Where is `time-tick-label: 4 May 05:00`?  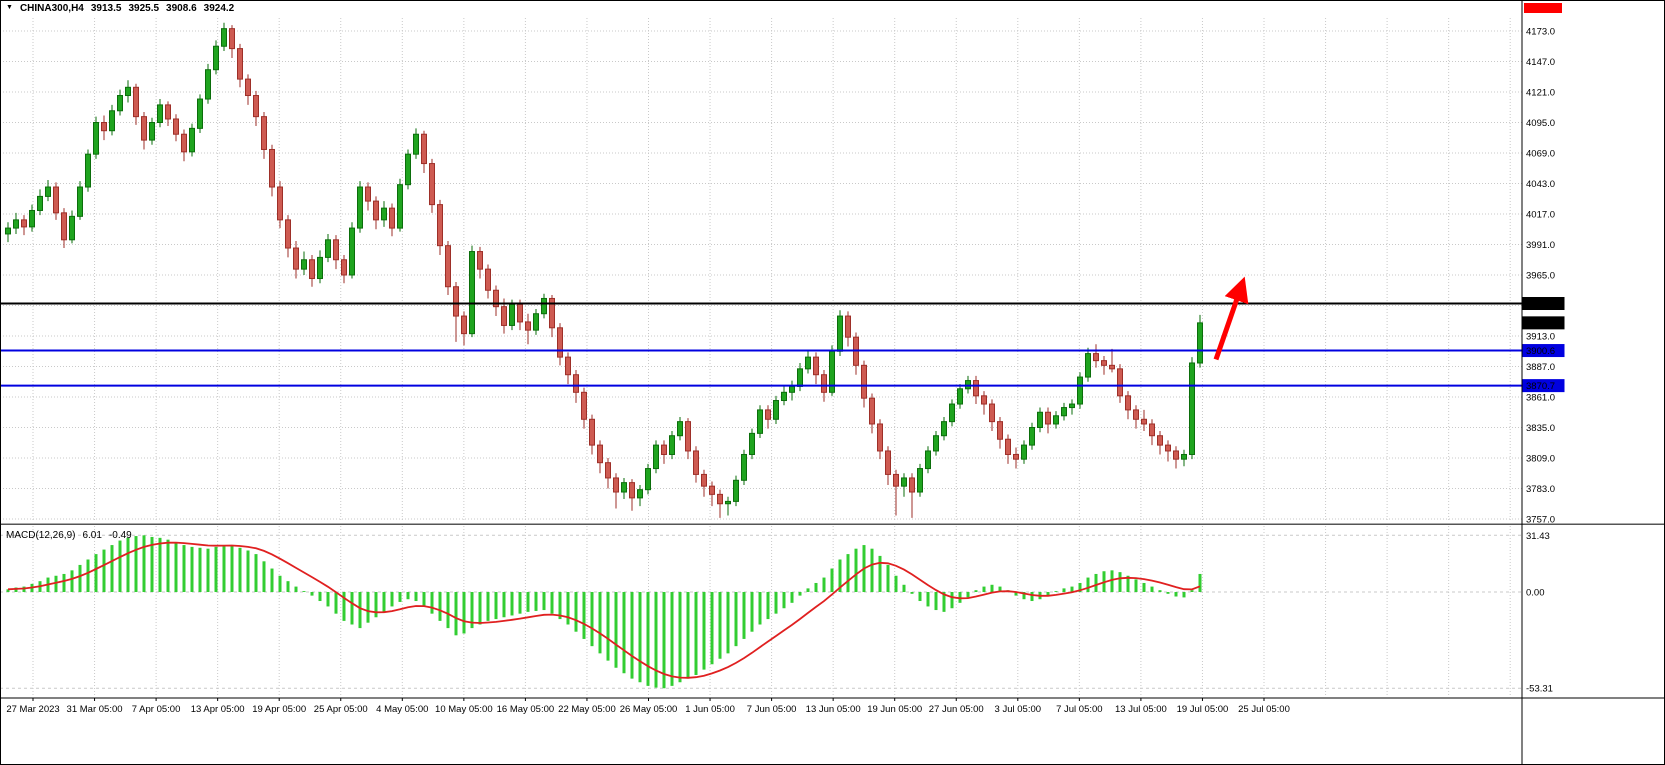 time-tick-label: 4 May 05:00 is located at coordinates (402, 709).